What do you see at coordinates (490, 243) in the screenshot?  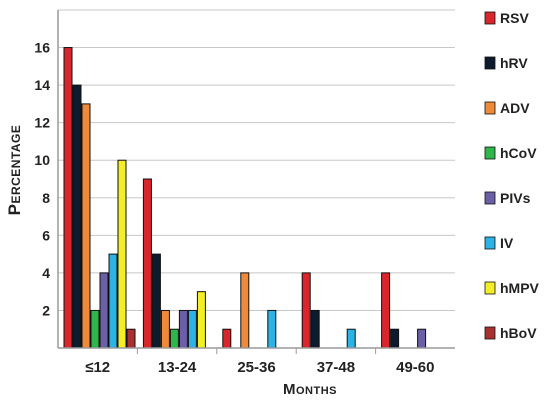 I see `legend-swatch-iv` at bounding box center [490, 243].